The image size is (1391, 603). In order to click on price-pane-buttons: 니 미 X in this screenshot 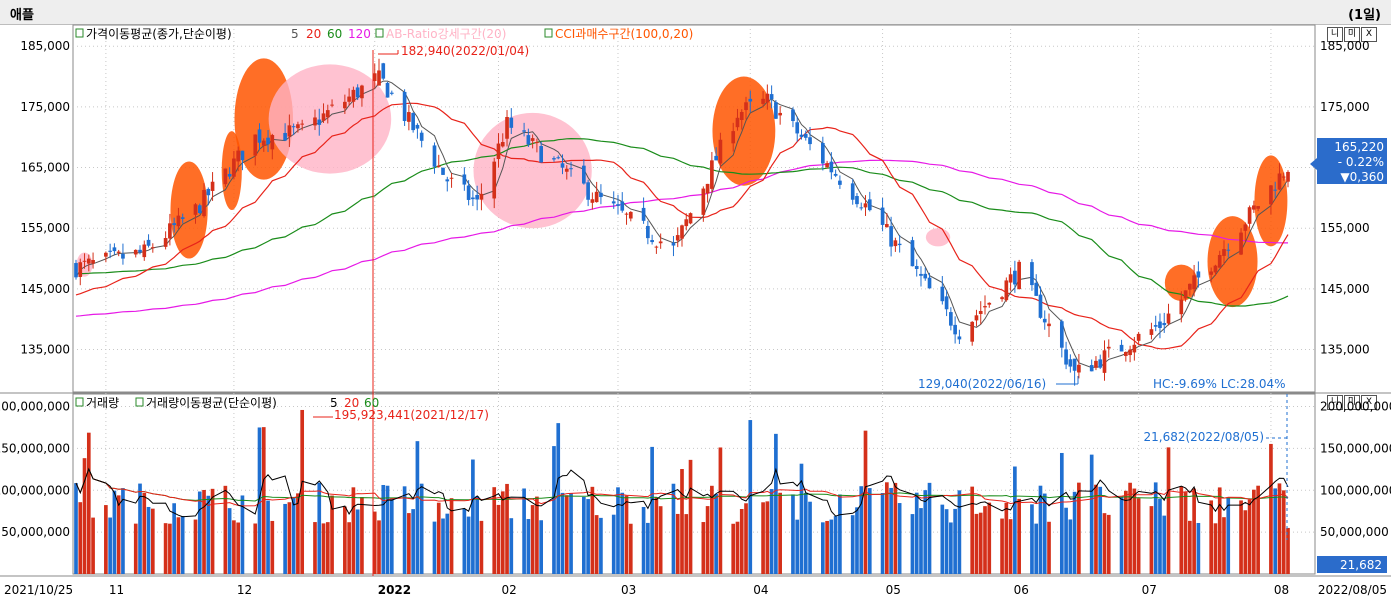, I will do `click(1352, 34)`.